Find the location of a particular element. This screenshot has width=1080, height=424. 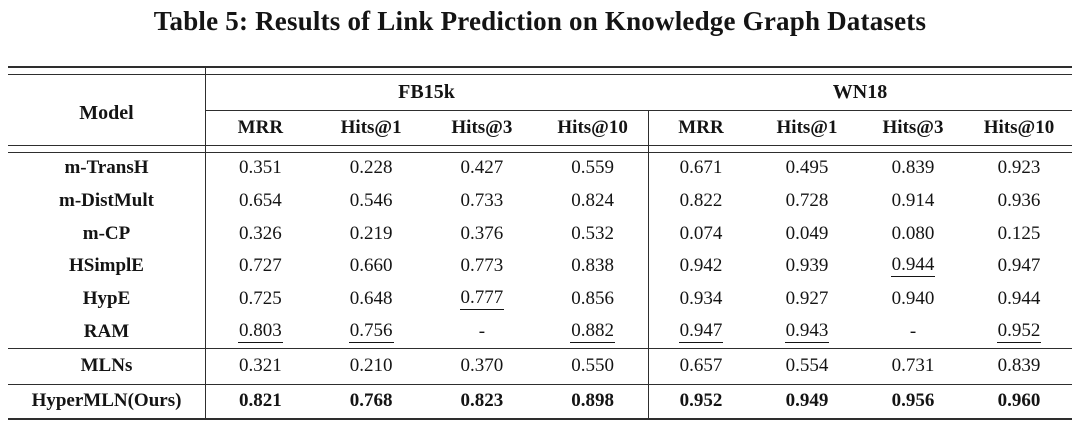

top-rule-outer is located at coordinates (540, 67).